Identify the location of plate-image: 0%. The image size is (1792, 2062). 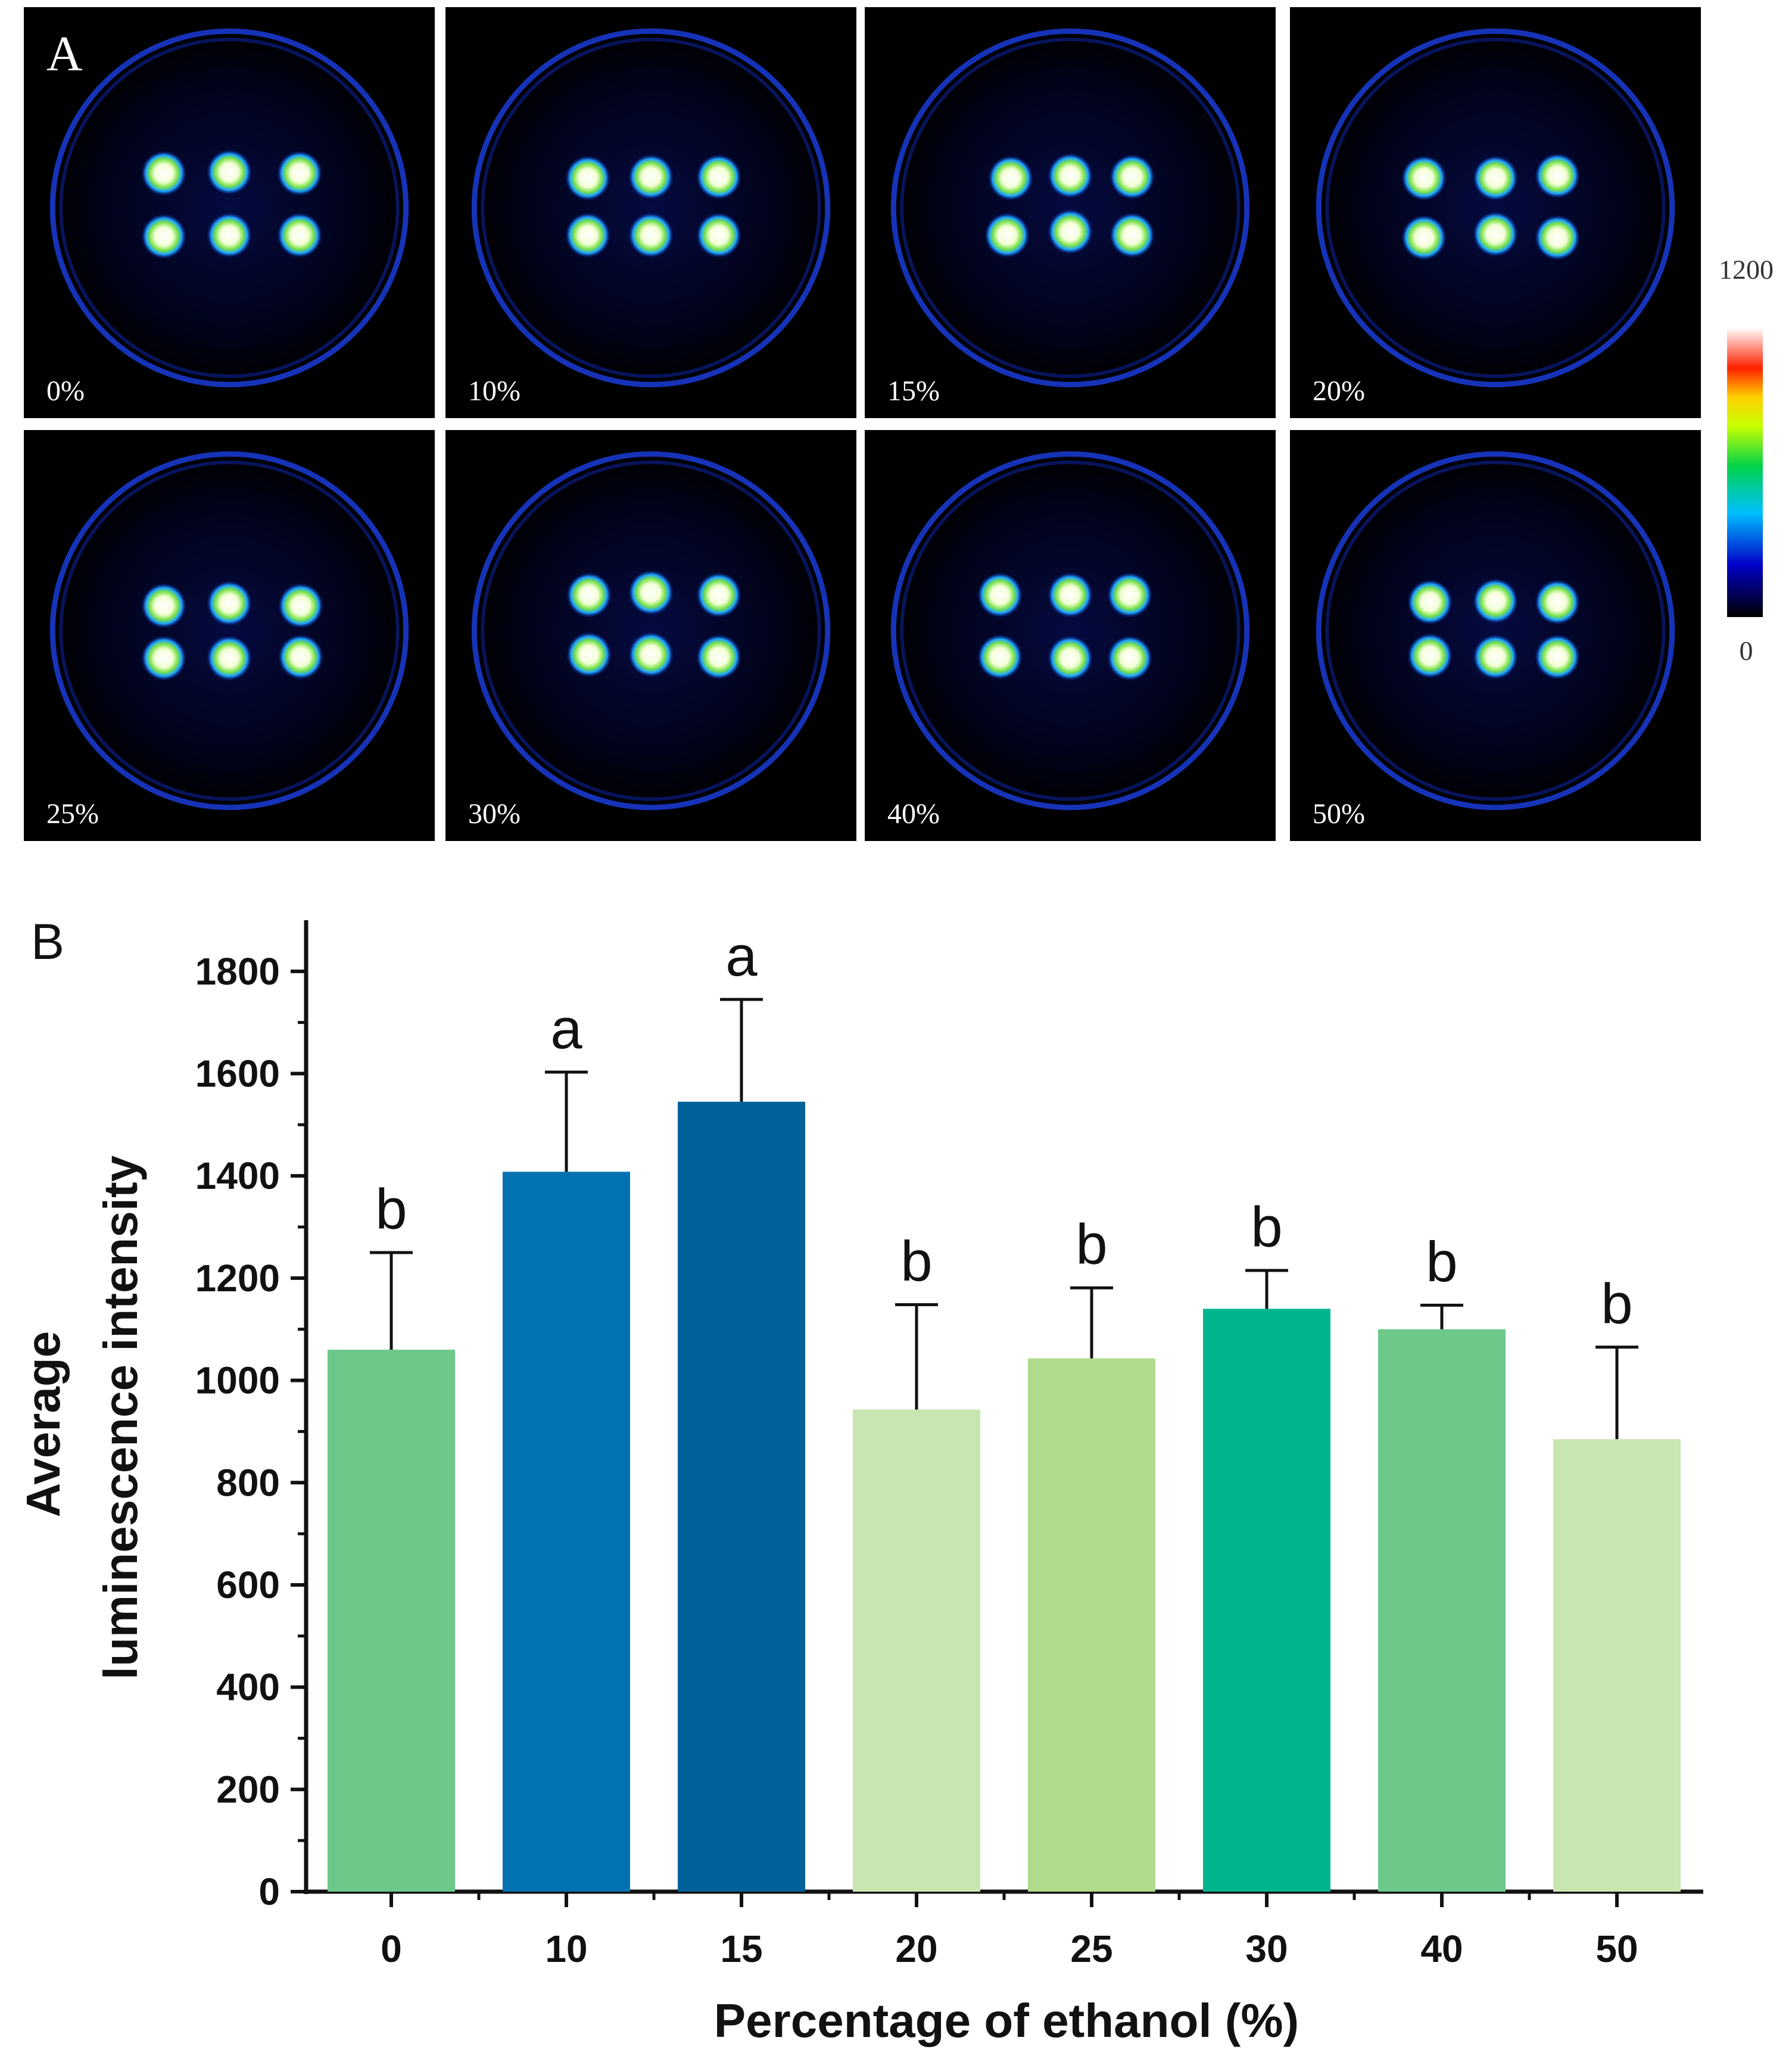
(229, 212).